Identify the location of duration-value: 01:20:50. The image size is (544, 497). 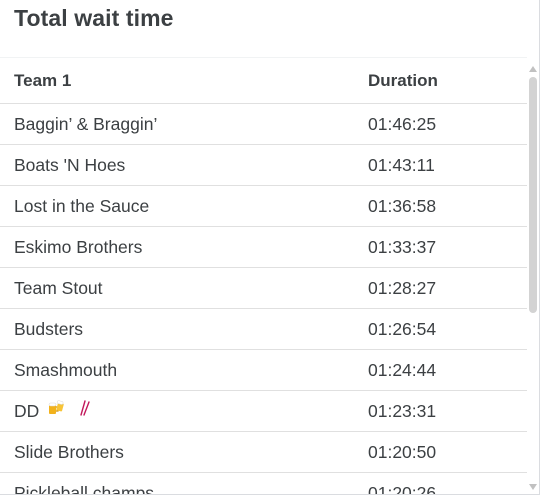
(402, 452).